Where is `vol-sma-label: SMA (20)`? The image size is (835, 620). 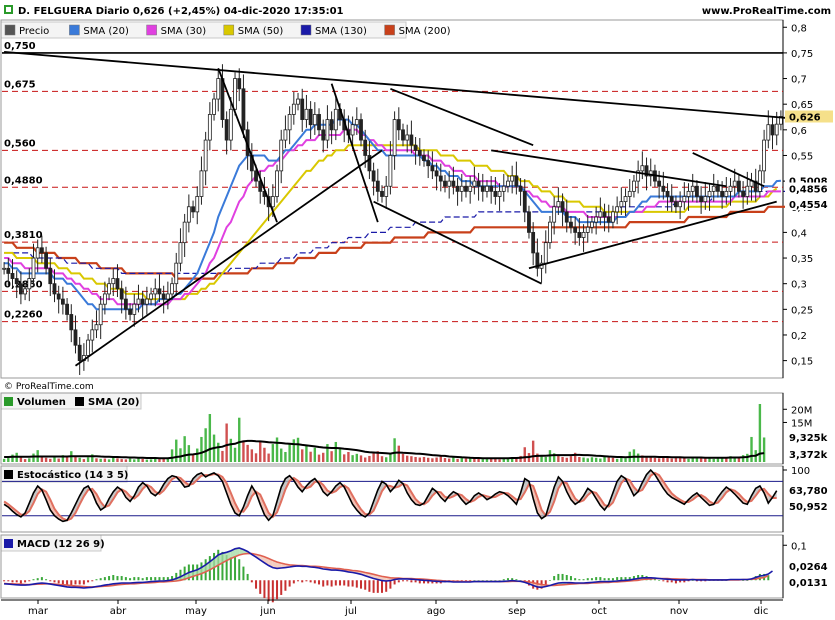 vol-sma-label: SMA (20) is located at coordinates (113, 402).